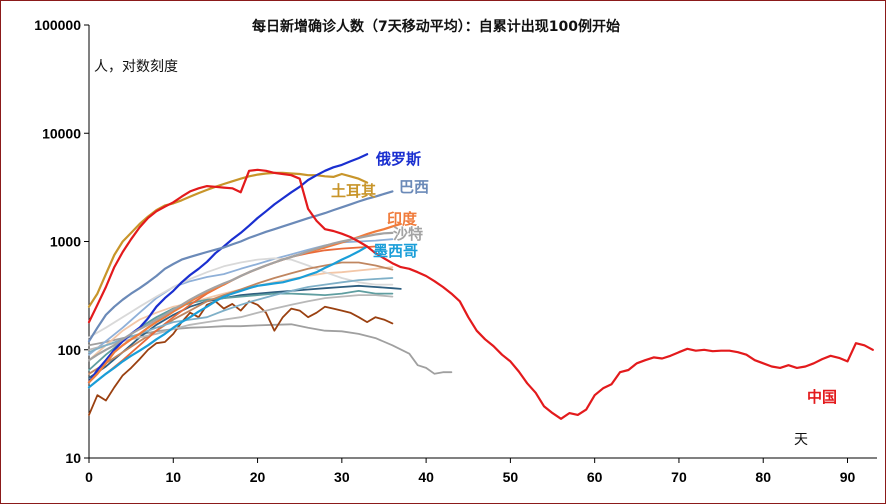 Image resolution: width=886 pixels, height=504 pixels. I want to click on x-tick-label: 20, so click(258, 477).